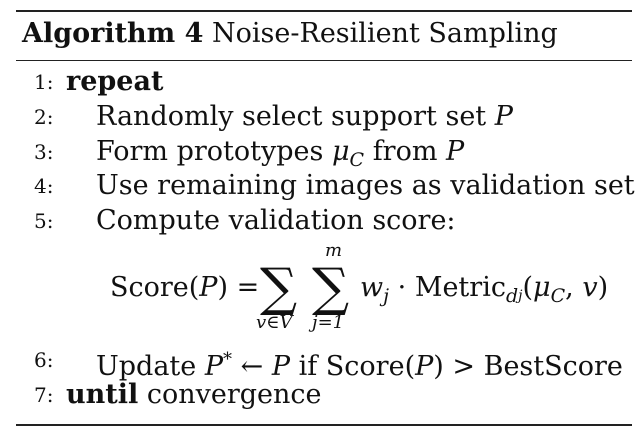 Image resolution: width=640 pixels, height=438 pixels. I want to click on superscript-star: *, so click(228, 359).